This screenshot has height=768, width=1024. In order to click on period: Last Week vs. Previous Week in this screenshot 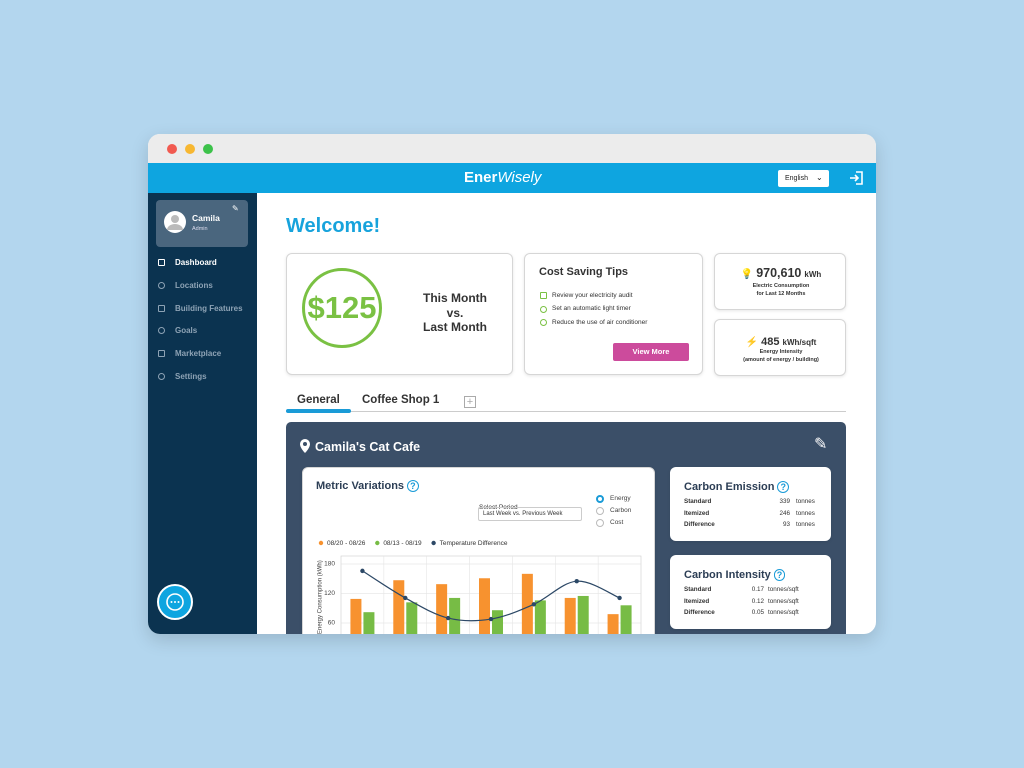, I will do `click(523, 514)`.